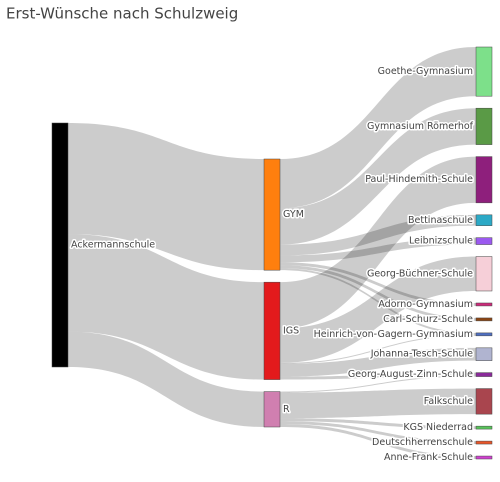 The image size is (500, 482). I want to click on node-label: Adorno-Gymnasium, so click(425, 304).